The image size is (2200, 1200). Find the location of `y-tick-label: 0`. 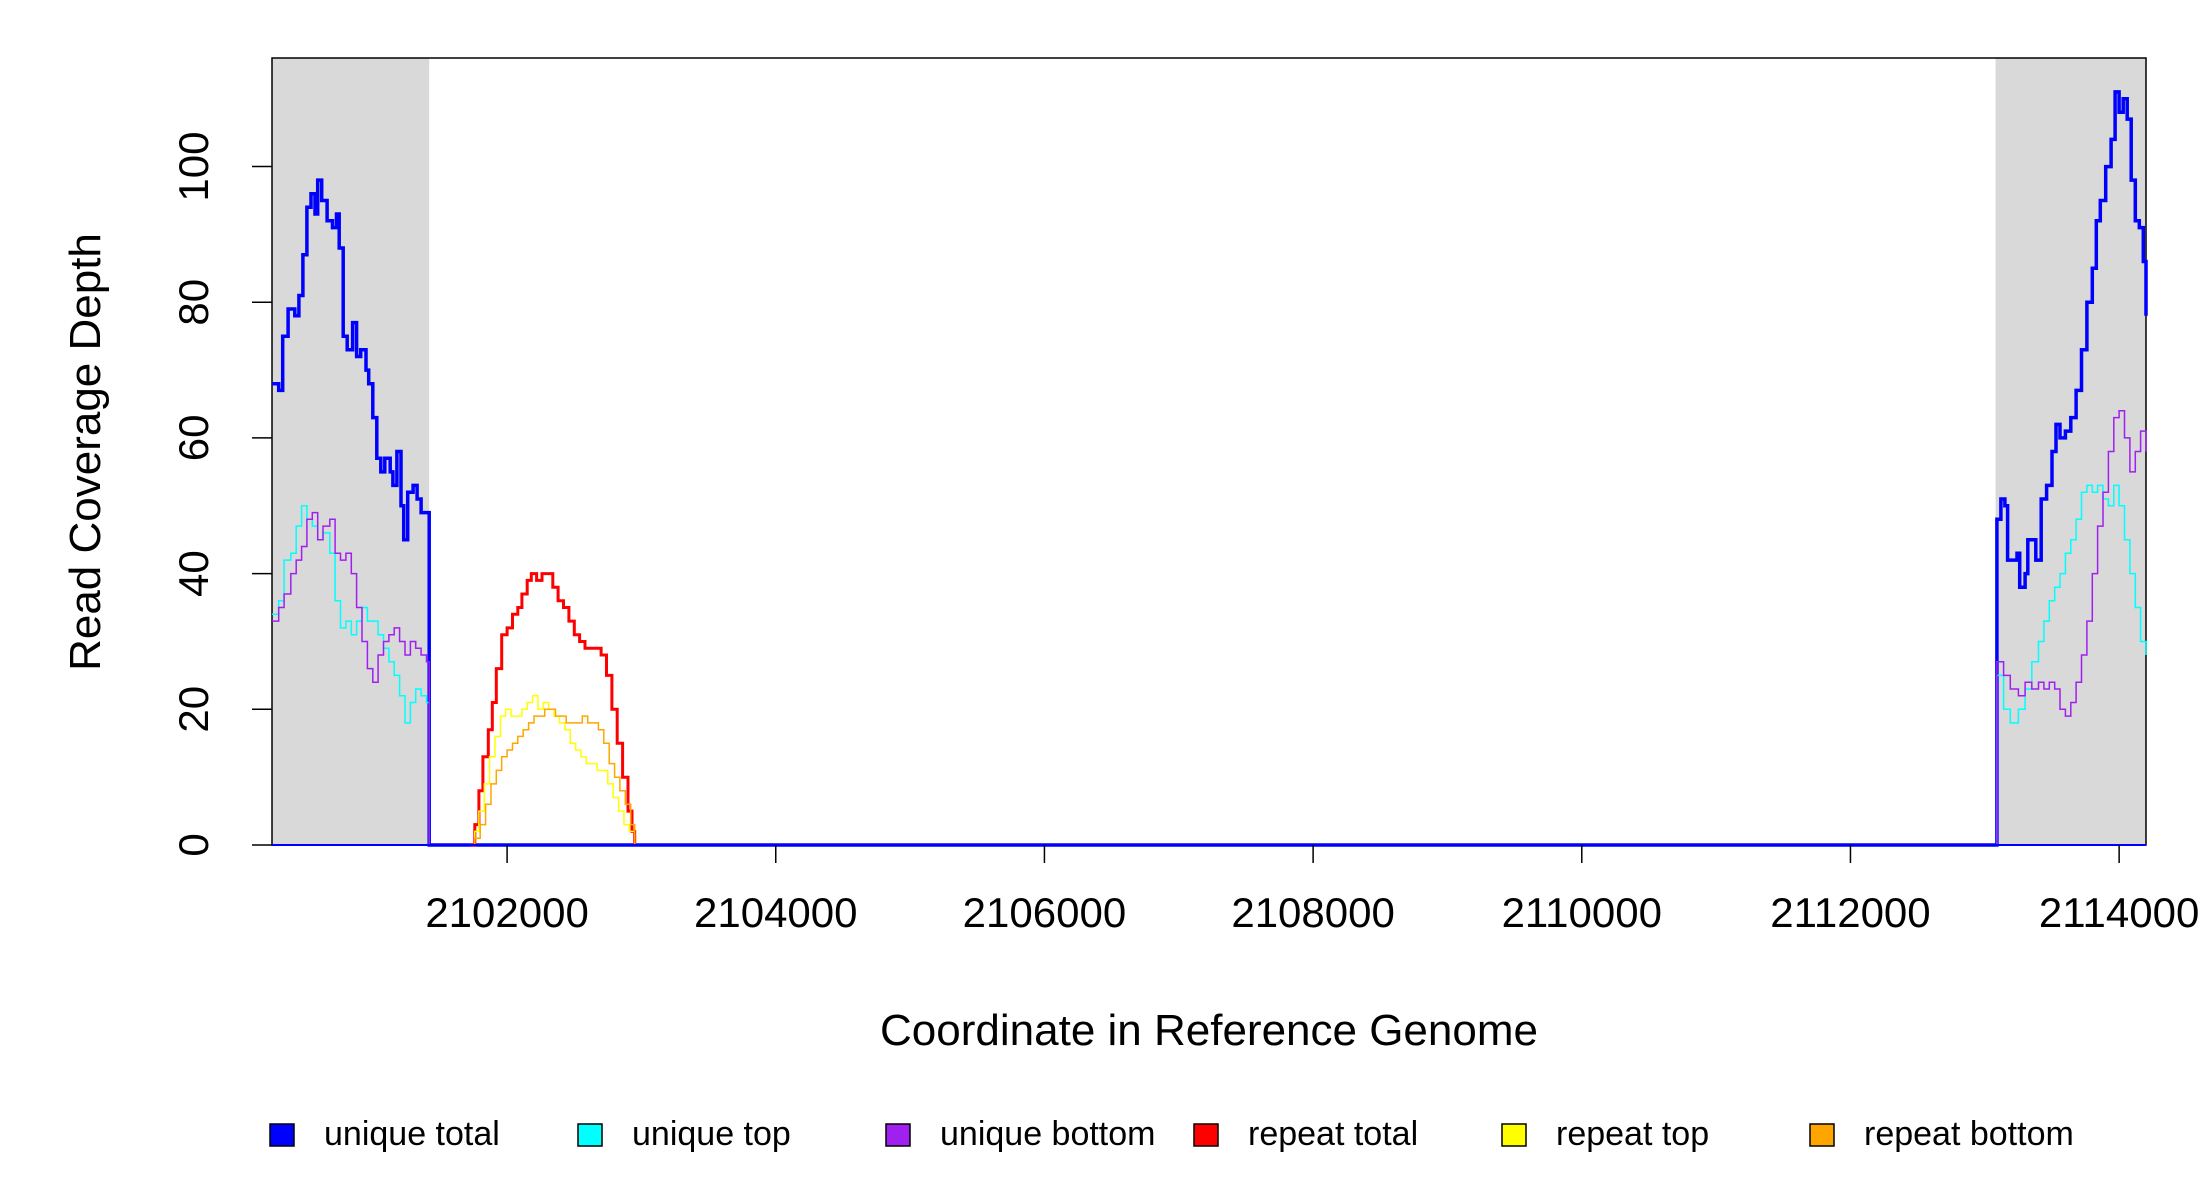

y-tick-label: 0 is located at coordinates (193, 844).